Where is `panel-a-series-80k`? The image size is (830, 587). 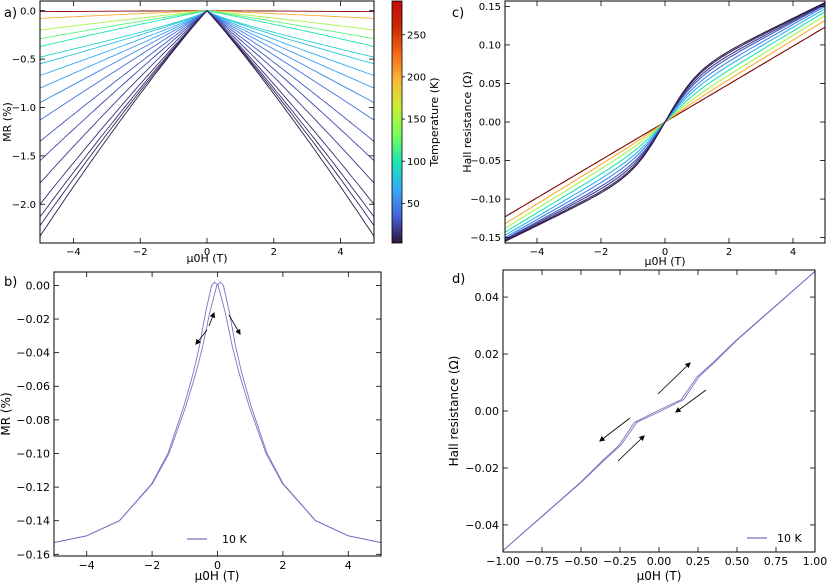 panel-a-series-80k is located at coordinates (207, 37).